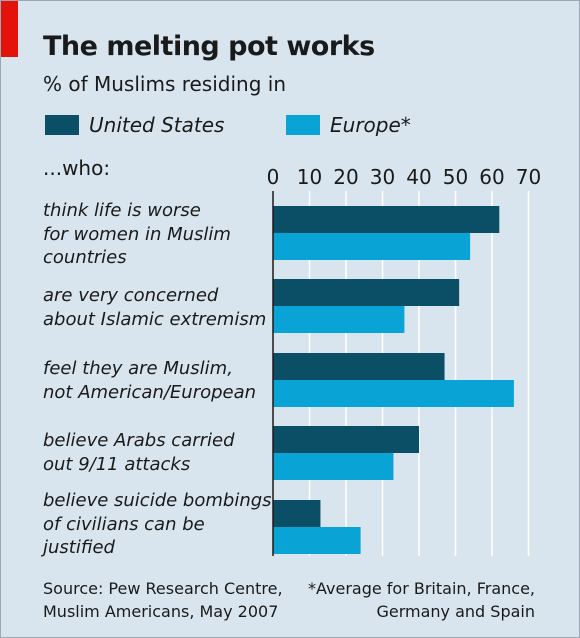 This screenshot has width=580, height=638. What do you see at coordinates (455, 611) in the screenshot?
I see `footnote-line: Germany and Spain` at bounding box center [455, 611].